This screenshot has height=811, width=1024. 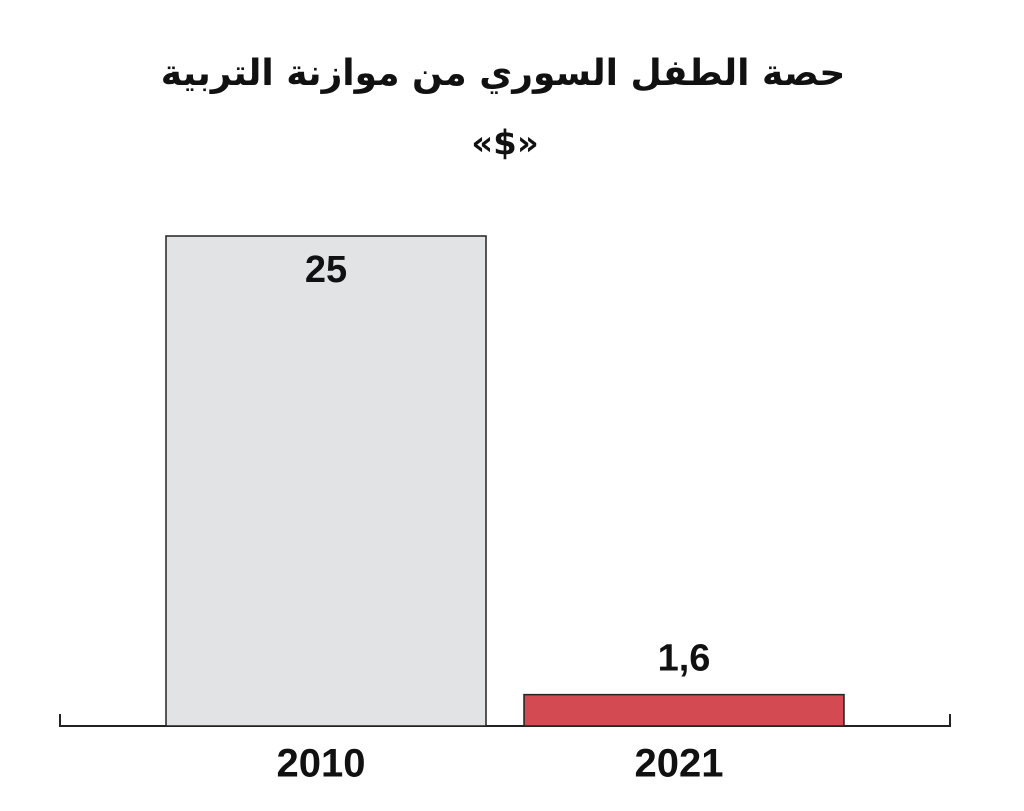 I want to click on chart-title: حصة الطفل السوري من موازنة التربية, so click(x=503, y=73).